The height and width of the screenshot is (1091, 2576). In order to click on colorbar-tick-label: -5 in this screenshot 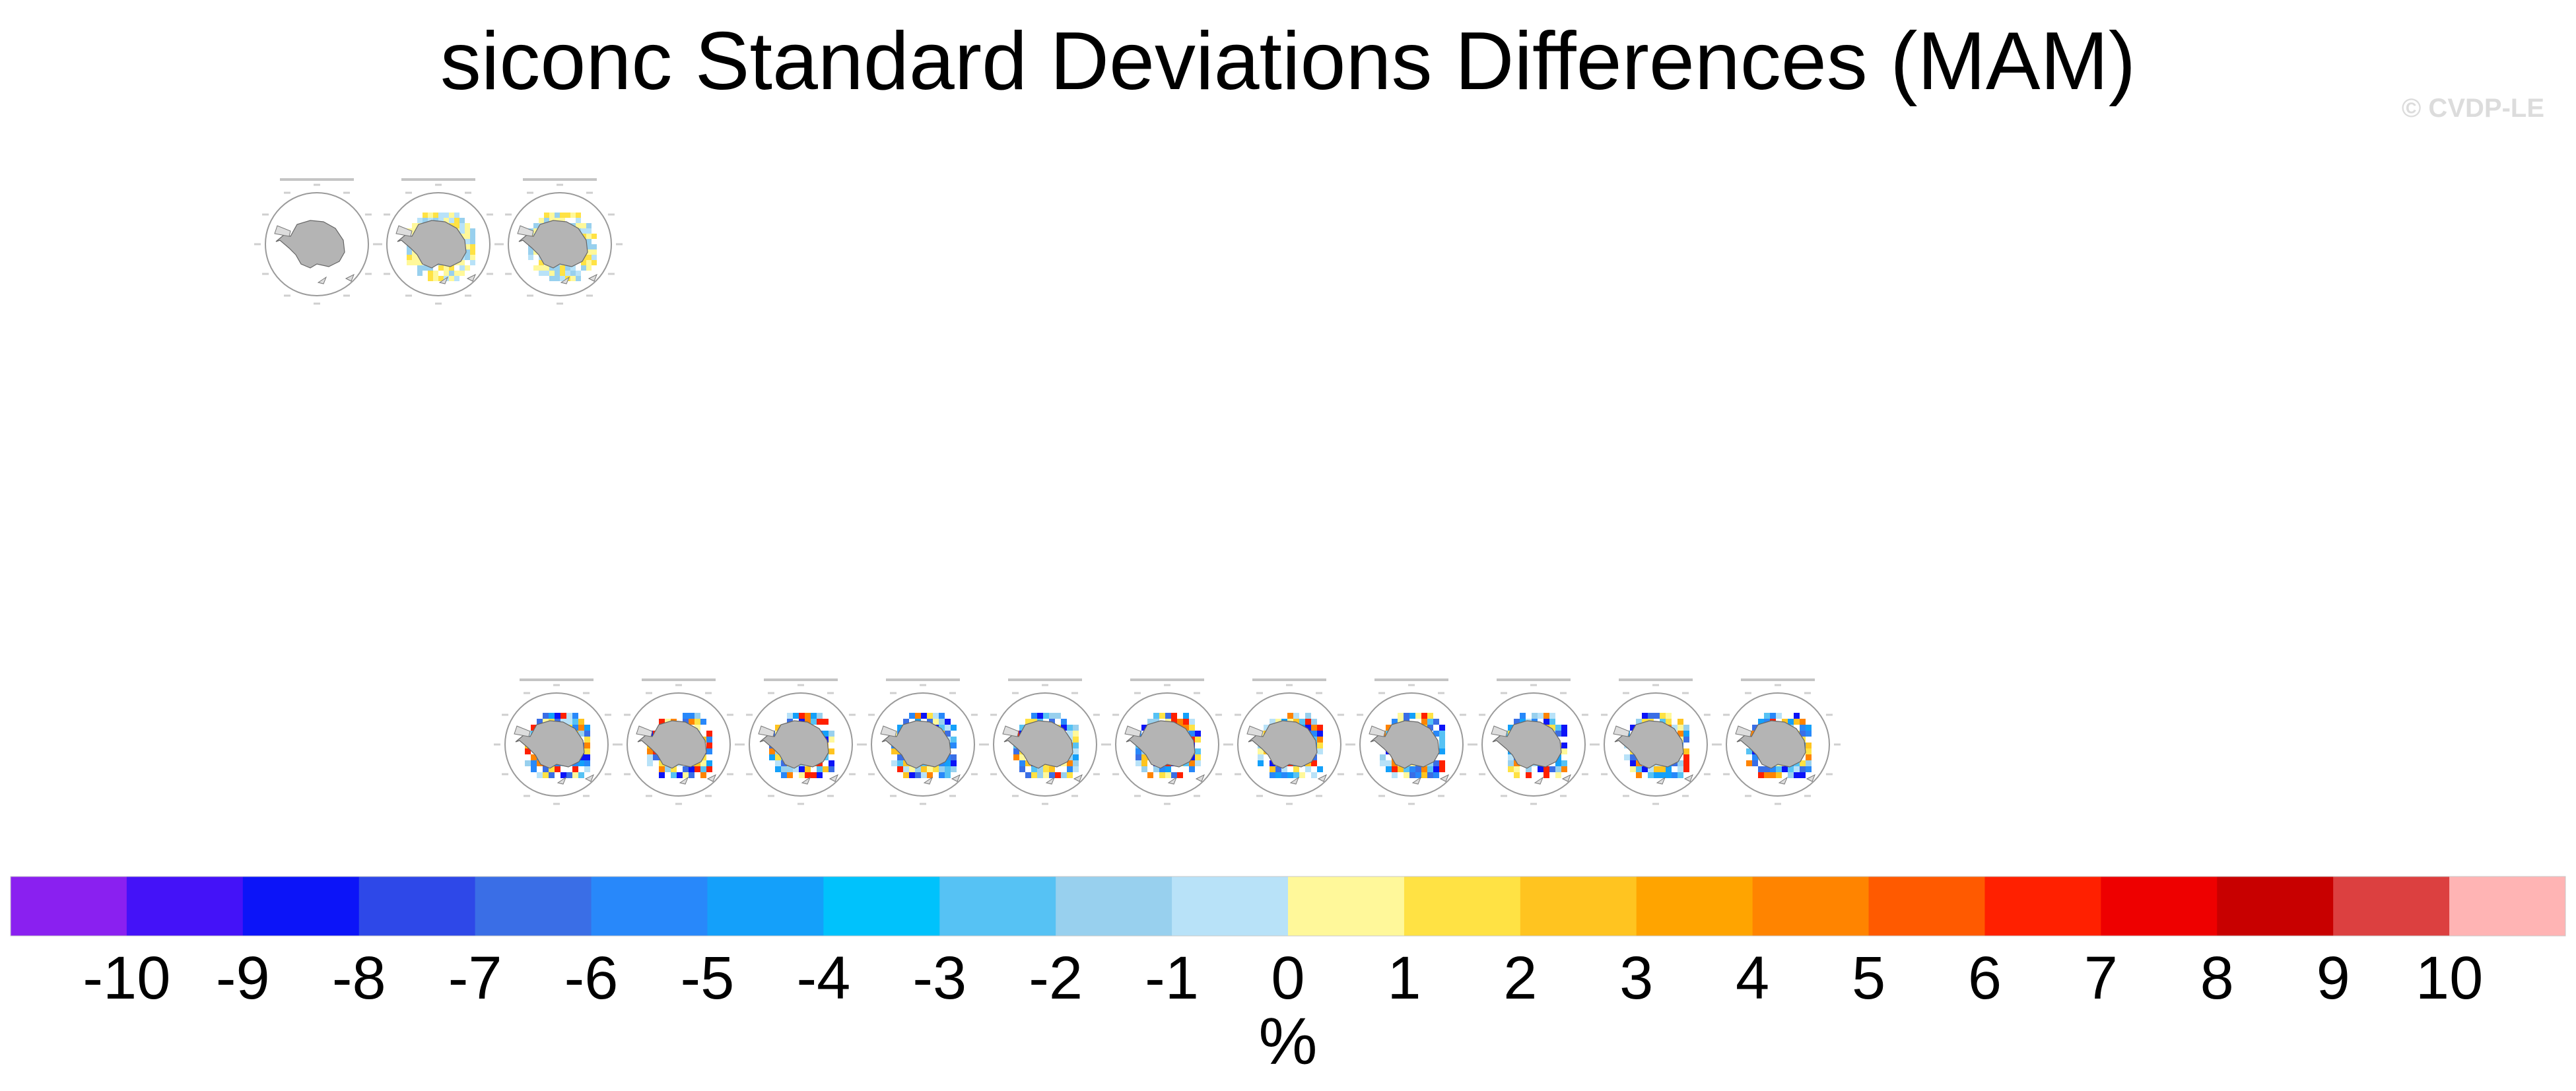, I will do `click(708, 978)`.